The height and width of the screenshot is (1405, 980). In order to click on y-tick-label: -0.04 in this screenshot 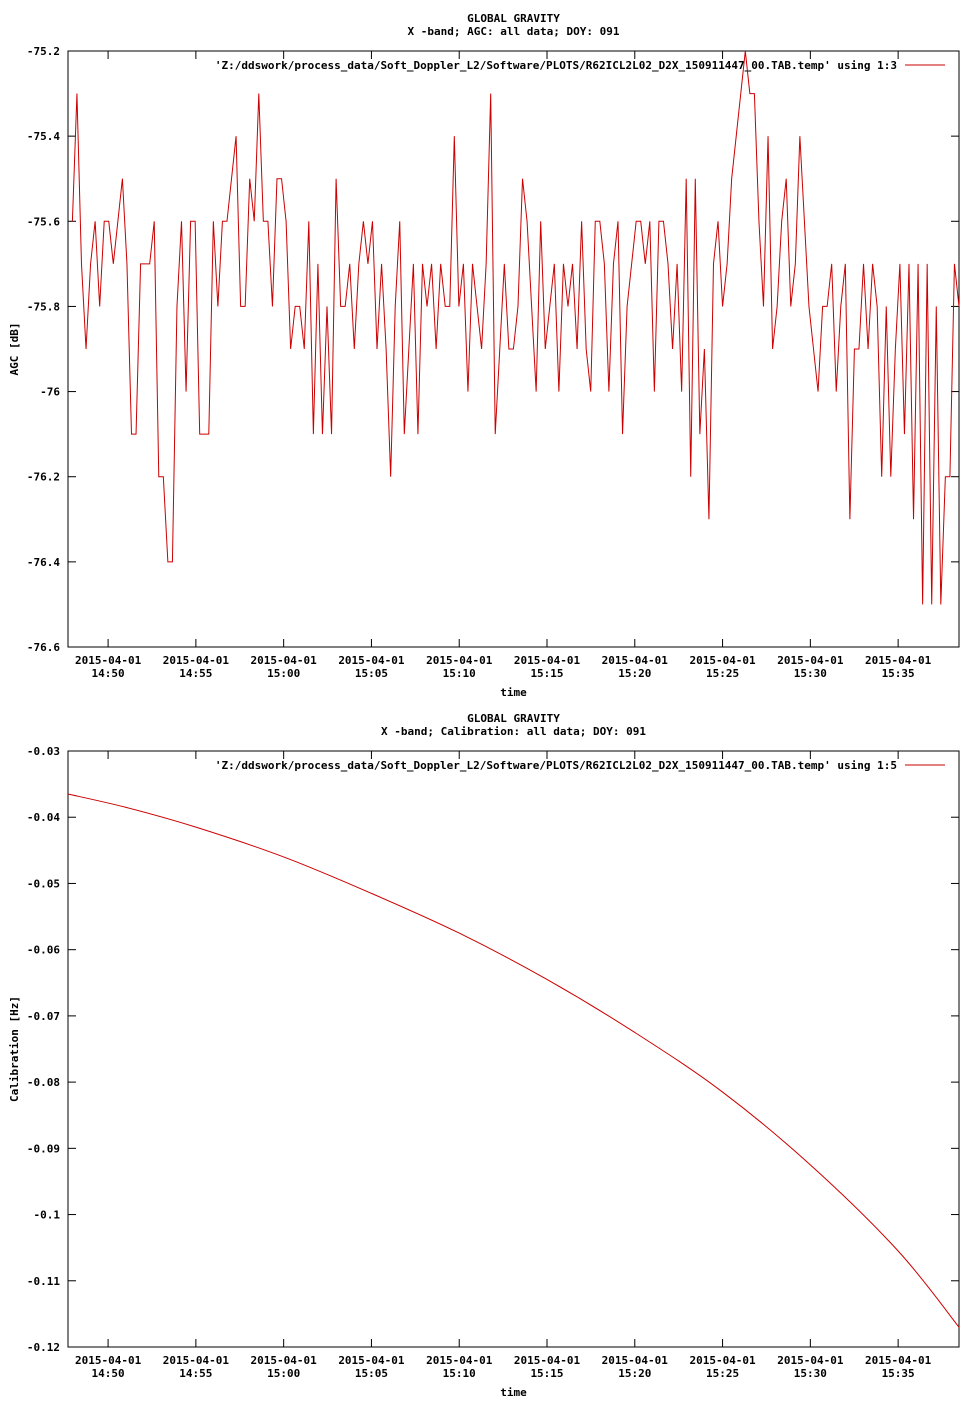, I will do `click(43, 817)`.